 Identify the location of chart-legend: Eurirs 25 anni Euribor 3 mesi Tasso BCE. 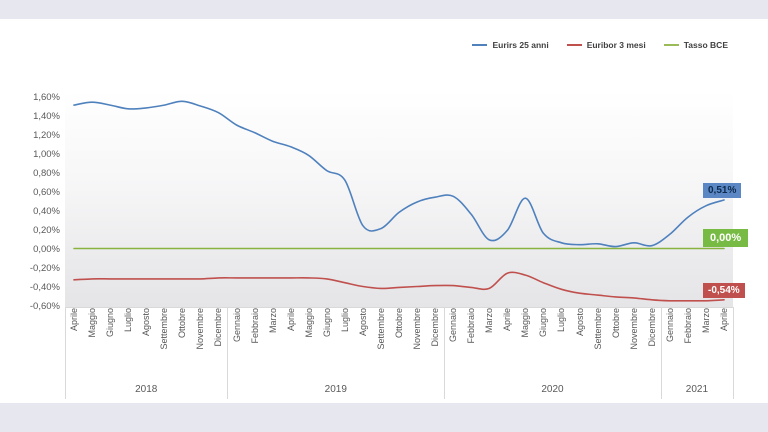
(600, 45).